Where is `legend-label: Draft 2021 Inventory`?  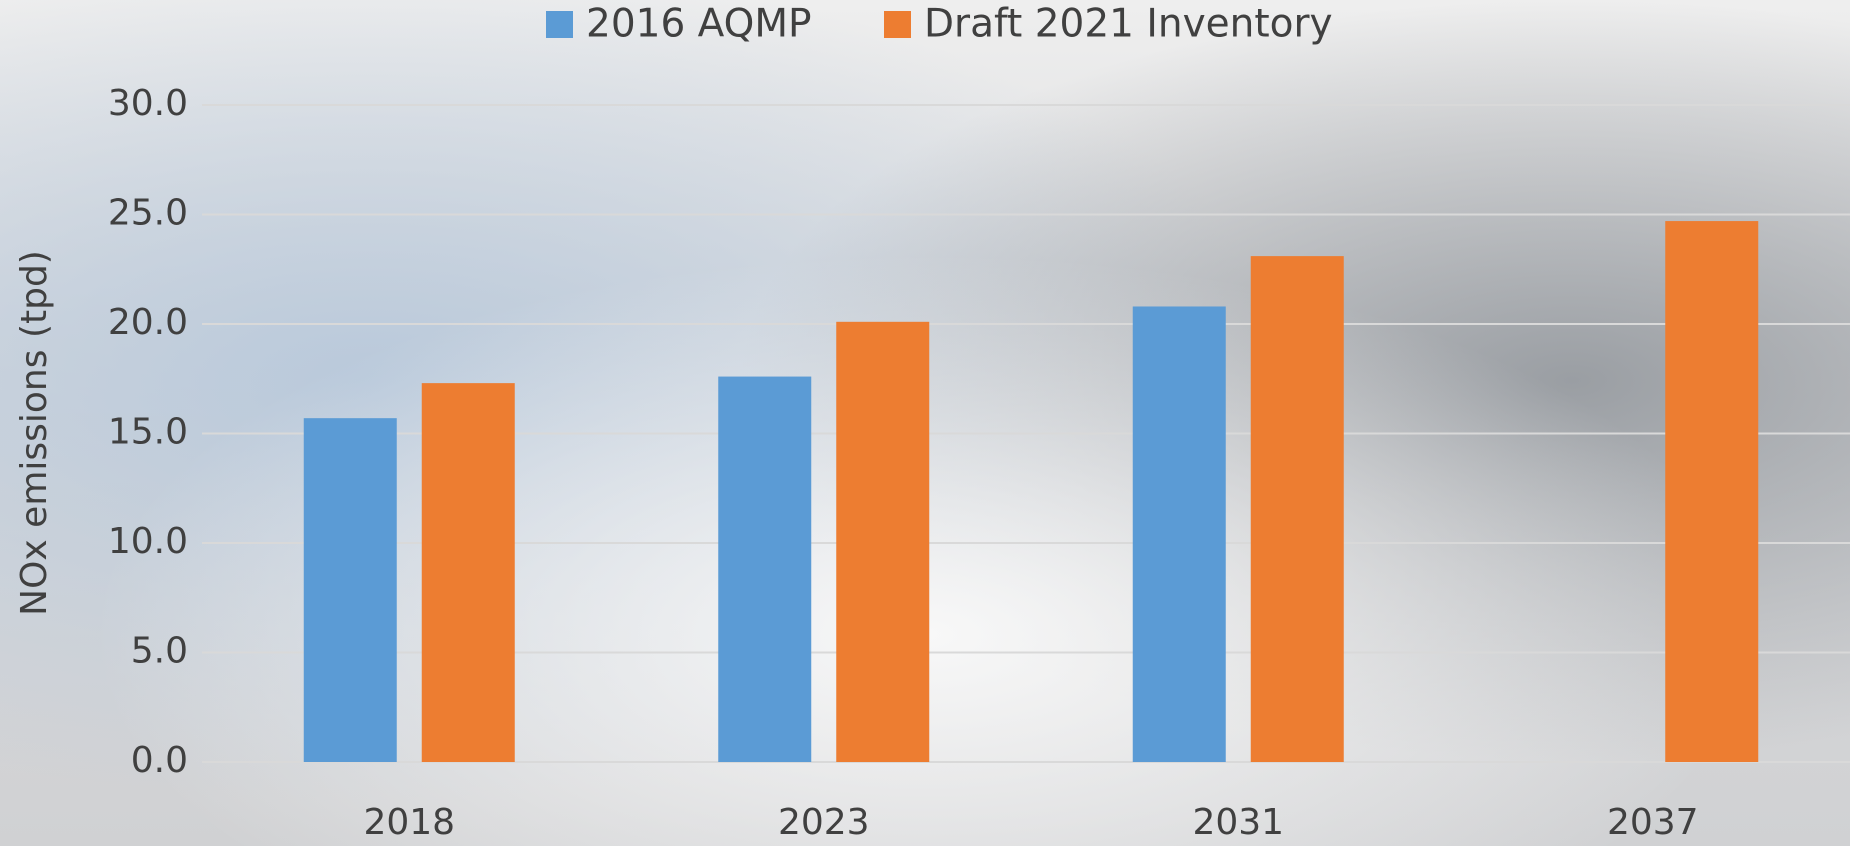
legend-label: Draft 2021 Inventory is located at coordinates (1128, 24).